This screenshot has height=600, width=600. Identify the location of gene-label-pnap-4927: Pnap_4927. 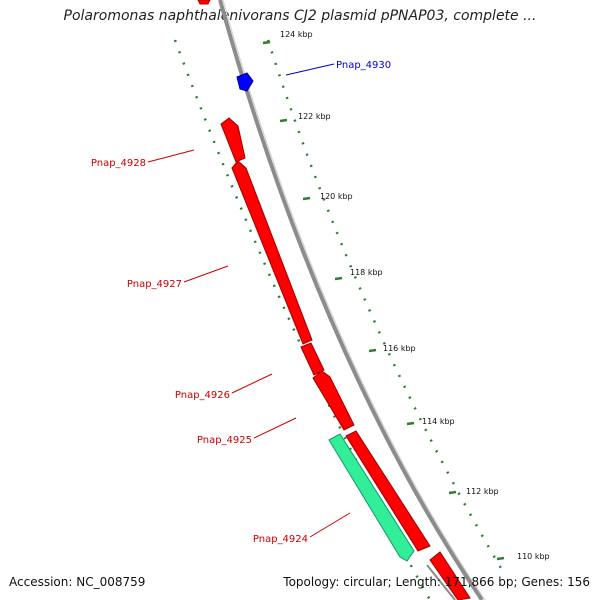
(154, 284).